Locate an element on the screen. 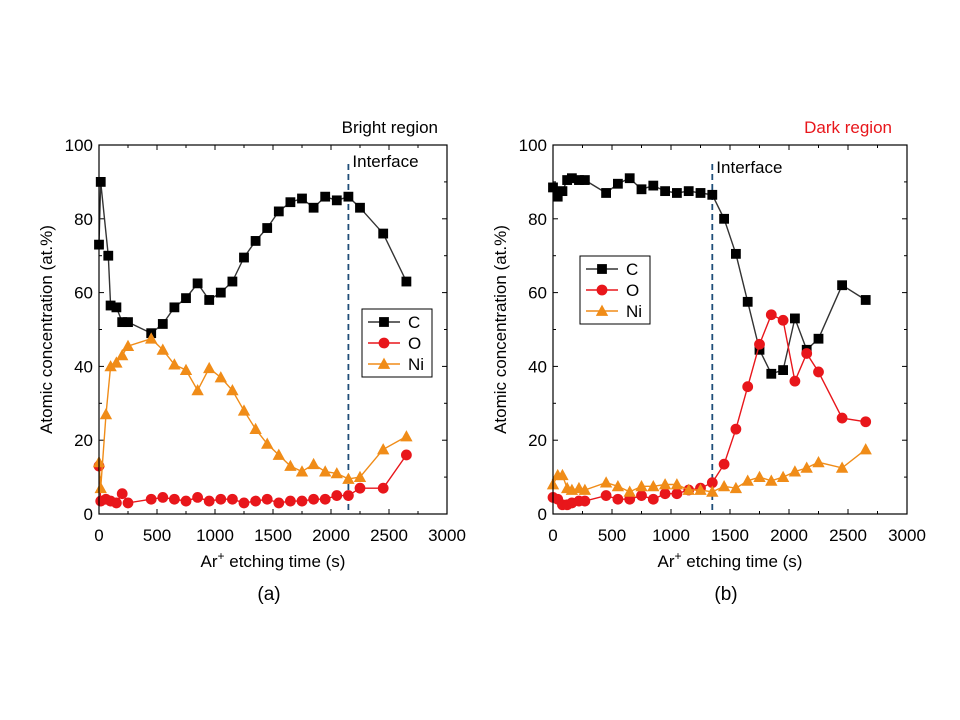  series-c is located at coordinates (709, 276).